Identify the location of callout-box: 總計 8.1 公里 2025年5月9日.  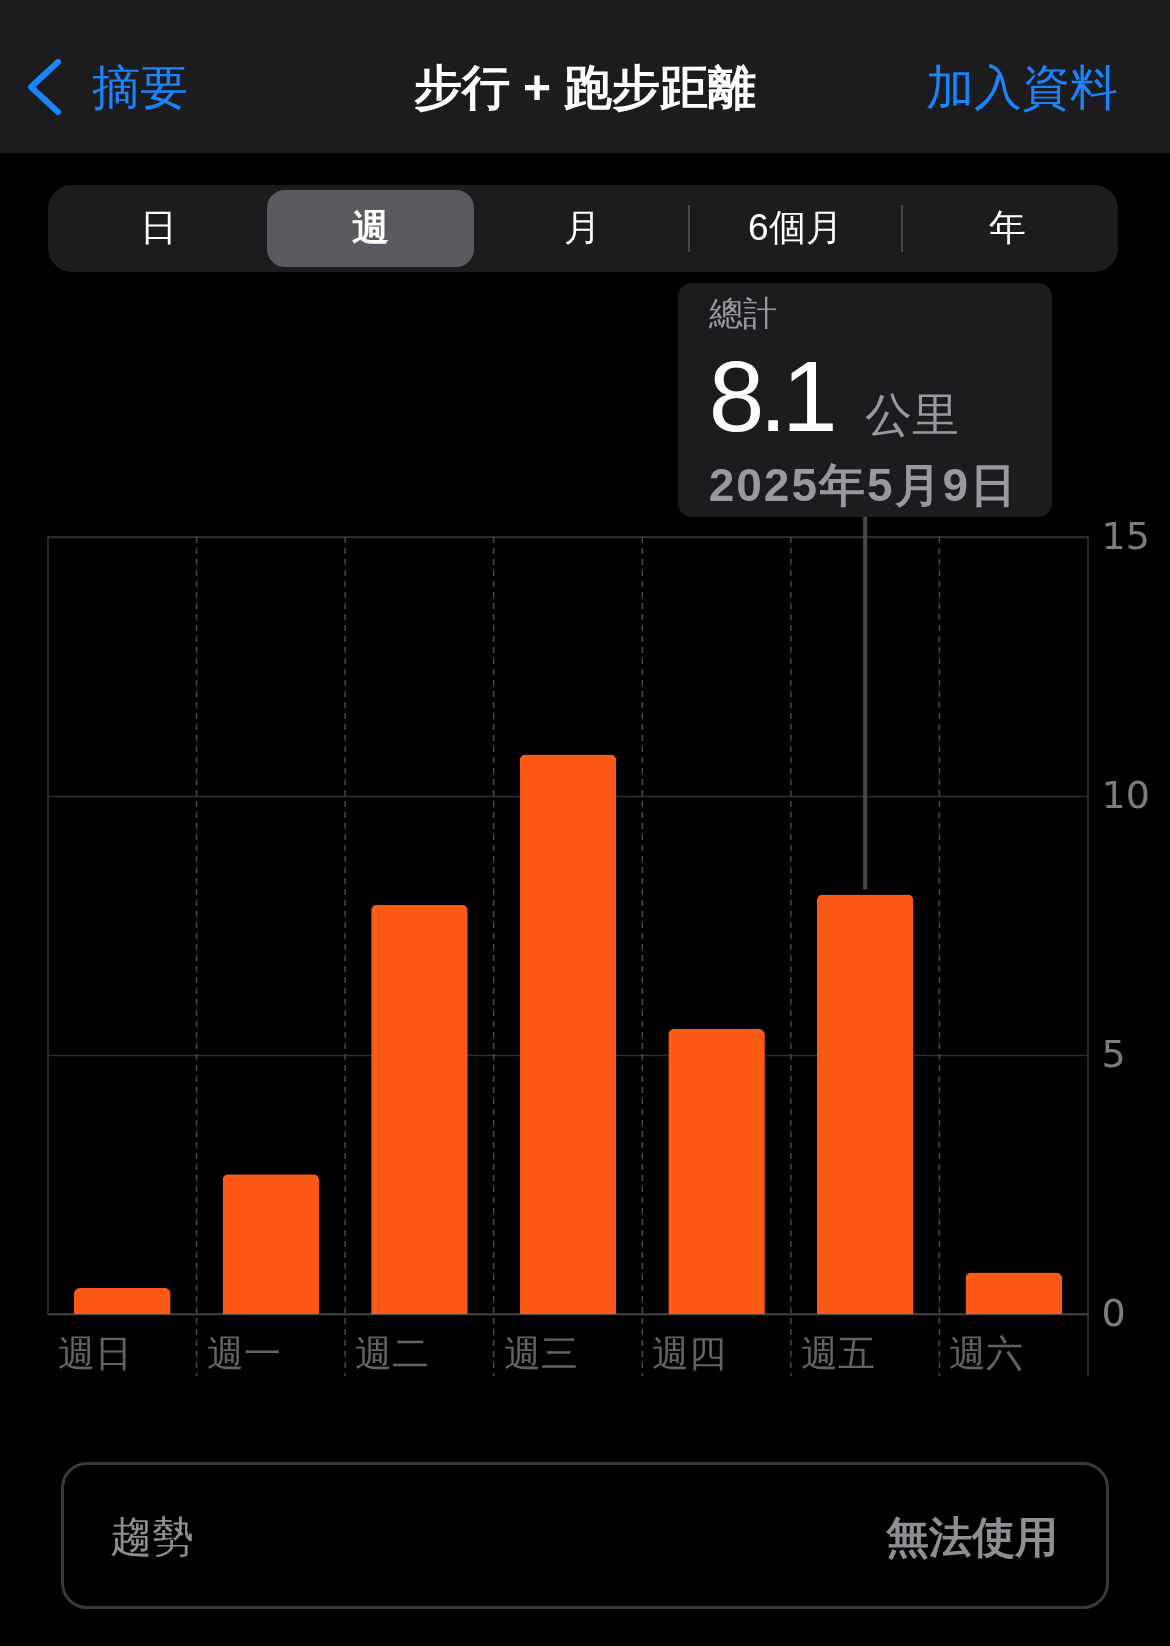
(865, 400).